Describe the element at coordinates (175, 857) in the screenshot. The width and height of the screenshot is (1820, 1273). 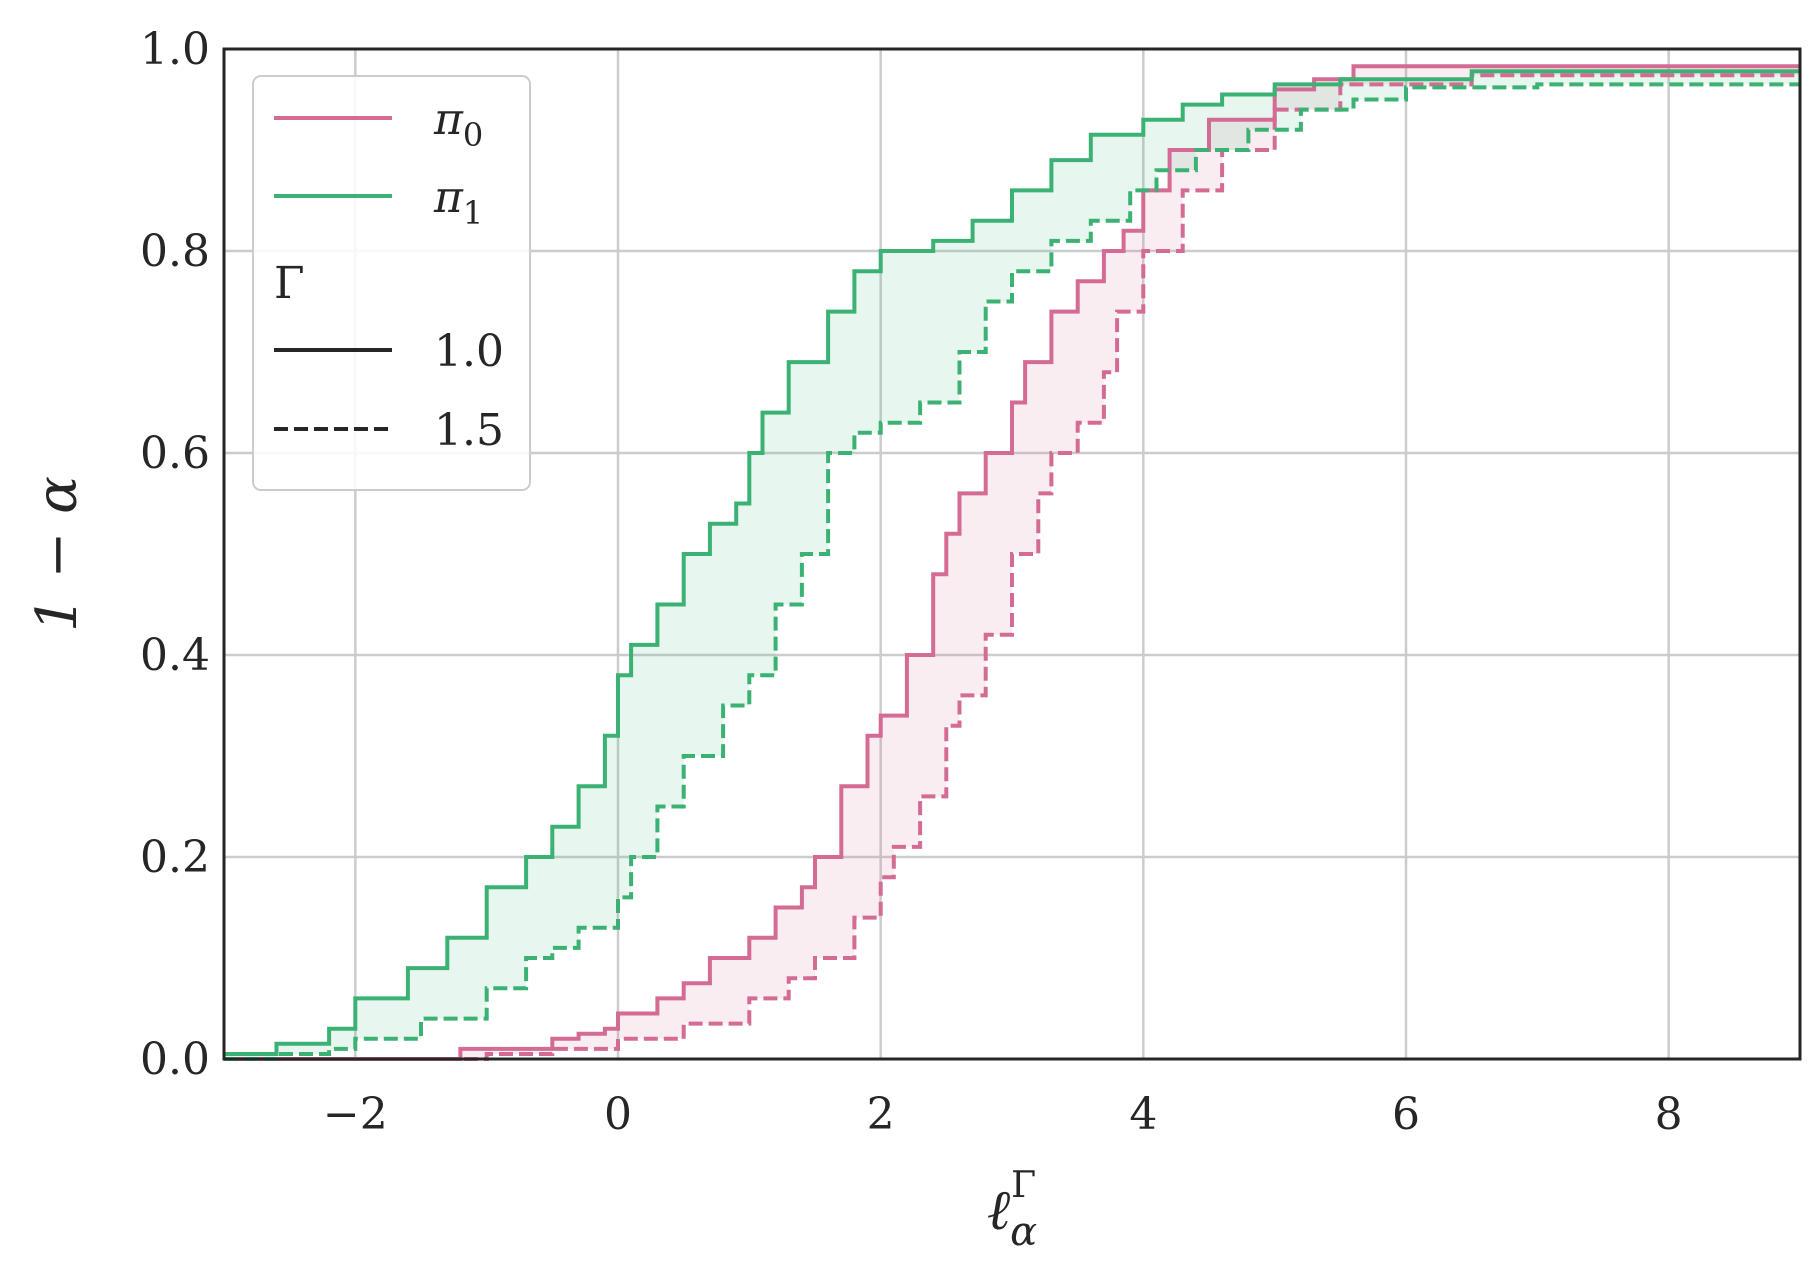
I see `y-tick-label: 0.2` at that location.